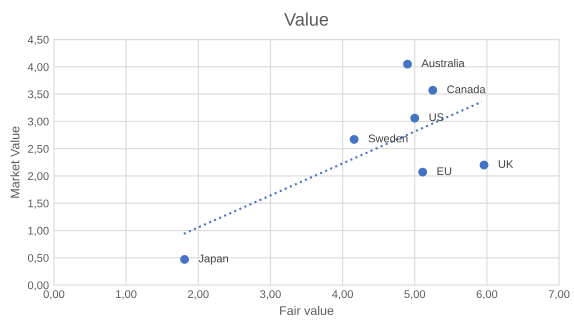 The image size is (574, 335). What do you see at coordinates (342, 295) in the screenshot?
I see `x-tick-label: 4,00` at bounding box center [342, 295].